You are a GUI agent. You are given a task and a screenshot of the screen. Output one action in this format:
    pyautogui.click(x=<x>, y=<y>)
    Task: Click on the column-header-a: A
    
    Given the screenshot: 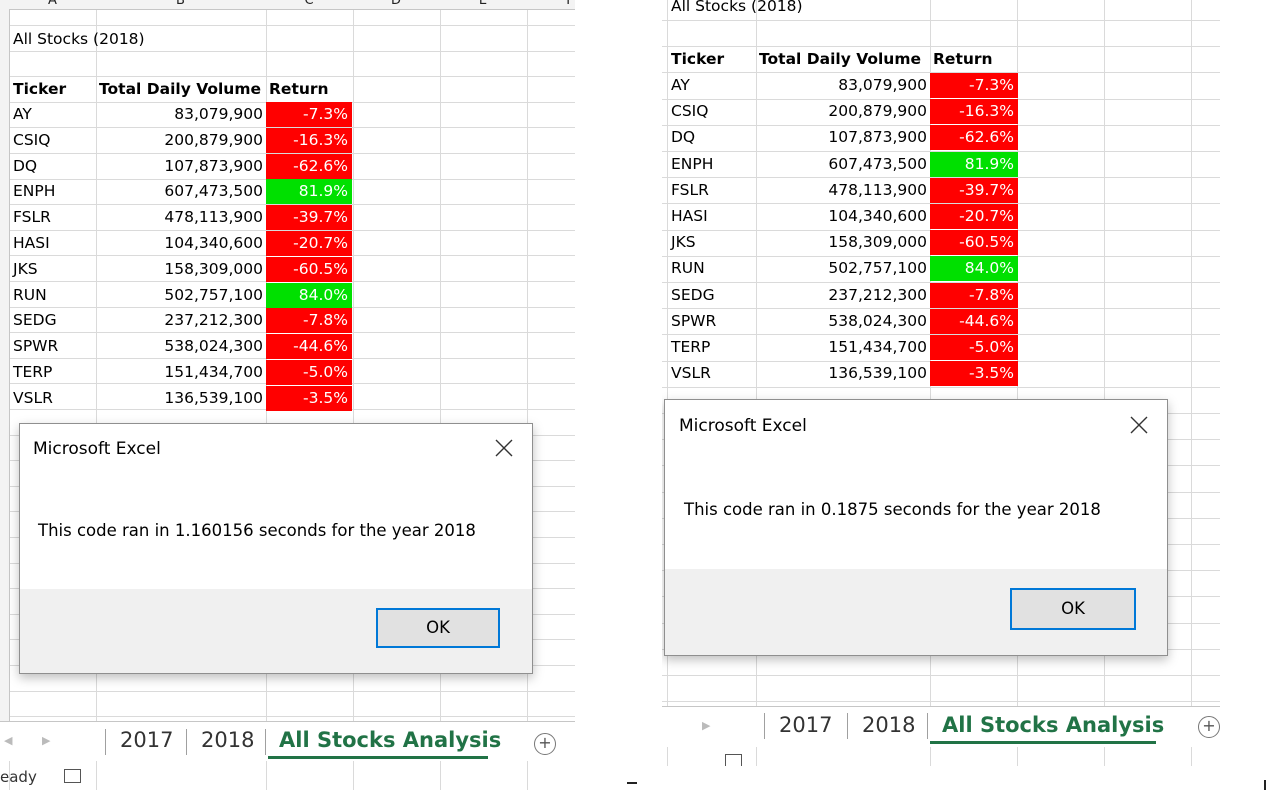 What is the action you would take?
    pyautogui.click(x=52, y=4)
    